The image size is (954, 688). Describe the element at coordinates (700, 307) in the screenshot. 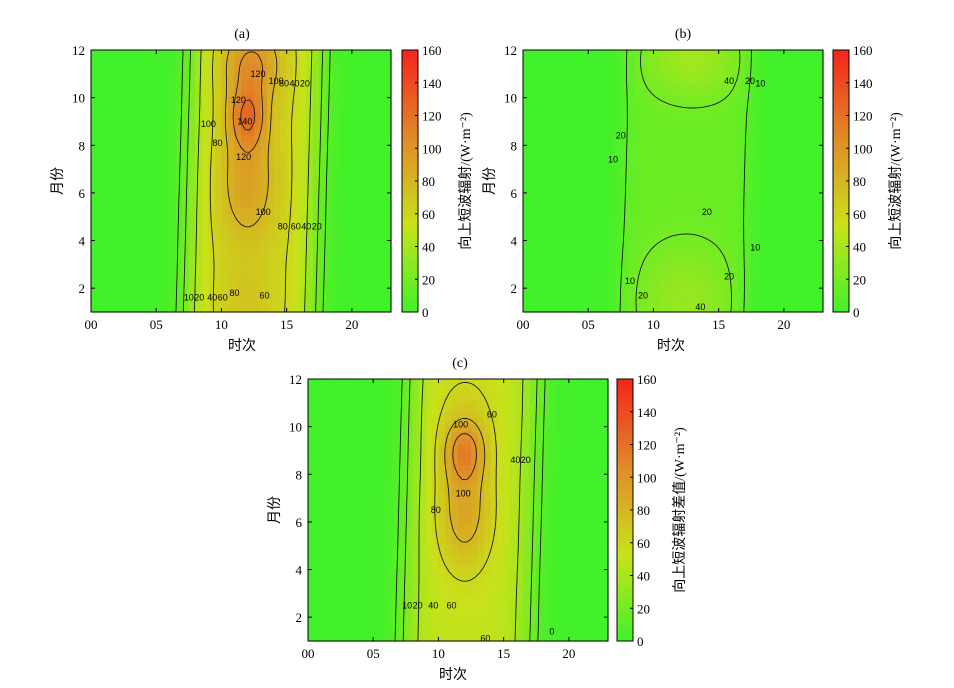

I see `contour-label: 40` at that location.